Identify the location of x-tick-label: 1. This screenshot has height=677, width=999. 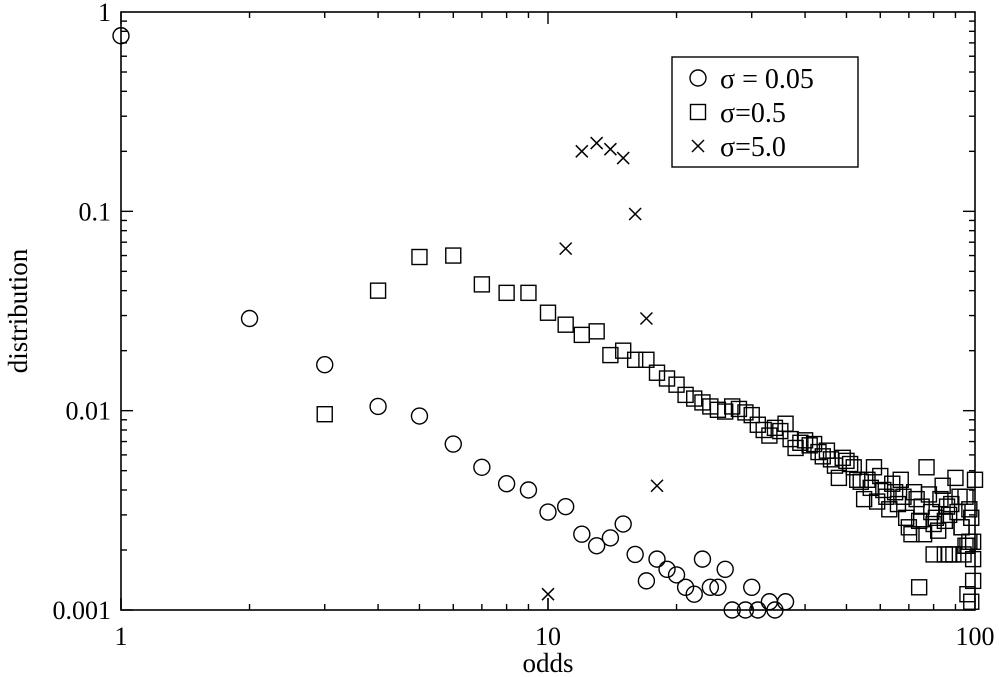
(121, 636).